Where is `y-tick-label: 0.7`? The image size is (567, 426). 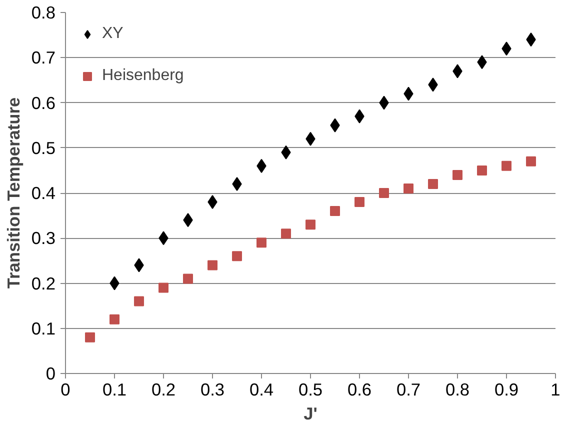 y-tick-label: 0.7 is located at coordinates (43, 58).